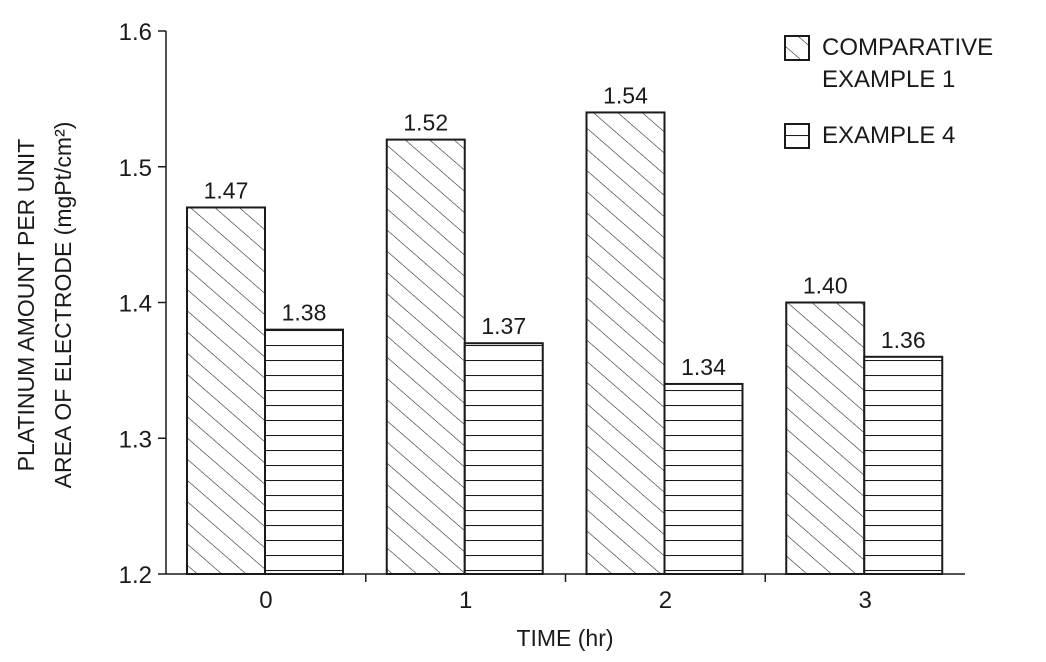 This screenshot has height=662, width=1046. What do you see at coordinates (903, 340) in the screenshot?
I see `data-label: 1.36` at bounding box center [903, 340].